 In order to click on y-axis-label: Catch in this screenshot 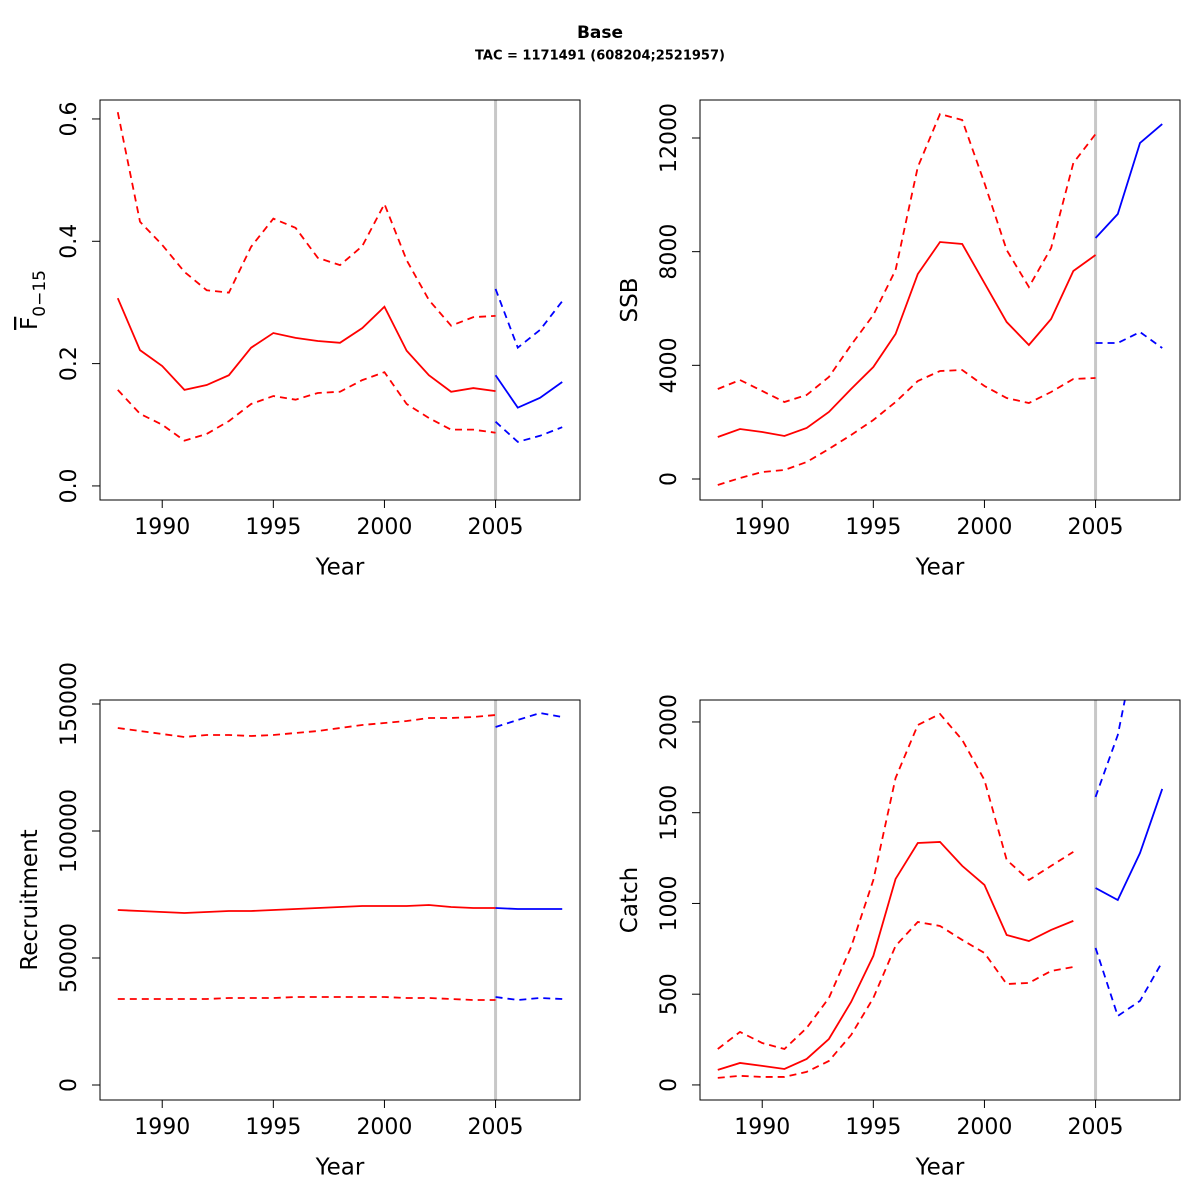, I will do `click(630, 900)`.